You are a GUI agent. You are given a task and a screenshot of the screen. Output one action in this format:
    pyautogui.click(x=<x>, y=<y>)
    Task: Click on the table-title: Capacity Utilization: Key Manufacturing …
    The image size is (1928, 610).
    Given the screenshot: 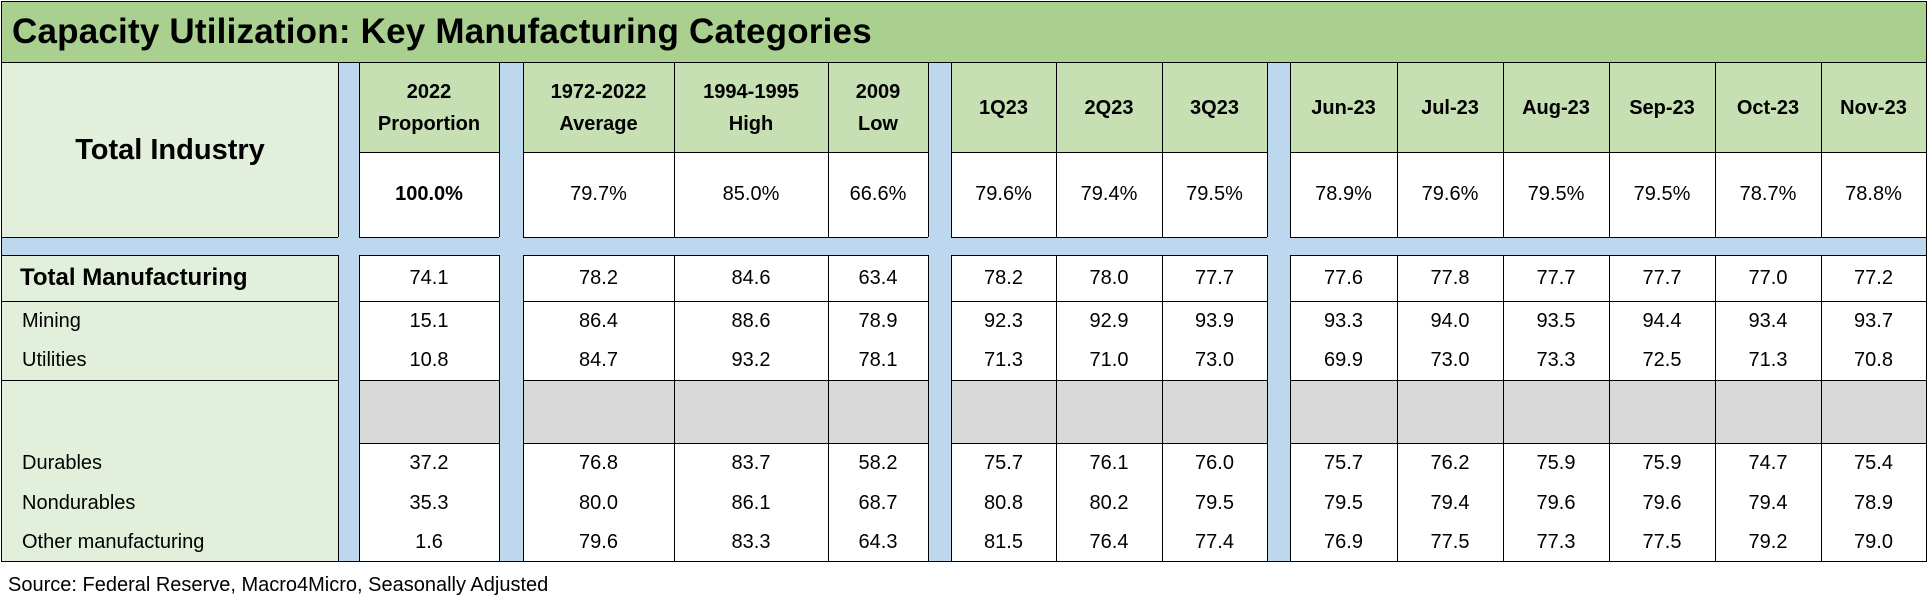 What is the action you would take?
    pyautogui.click(x=964, y=32)
    